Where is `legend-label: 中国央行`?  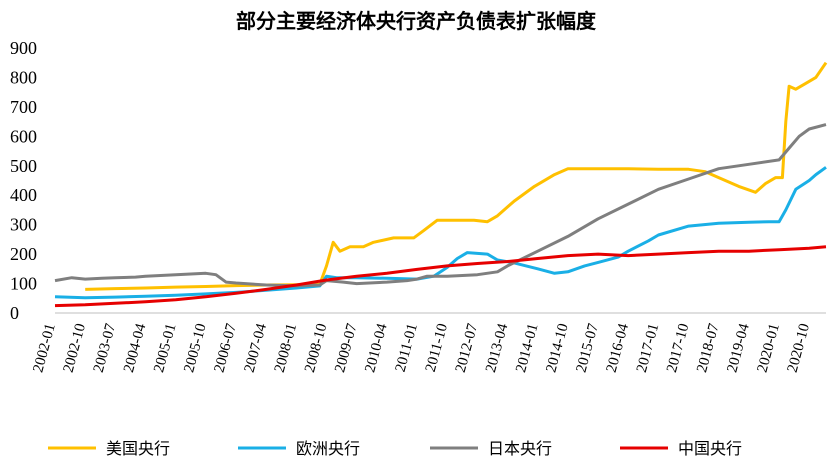 legend-label: 中国央行 is located at coordinates (710, 448).